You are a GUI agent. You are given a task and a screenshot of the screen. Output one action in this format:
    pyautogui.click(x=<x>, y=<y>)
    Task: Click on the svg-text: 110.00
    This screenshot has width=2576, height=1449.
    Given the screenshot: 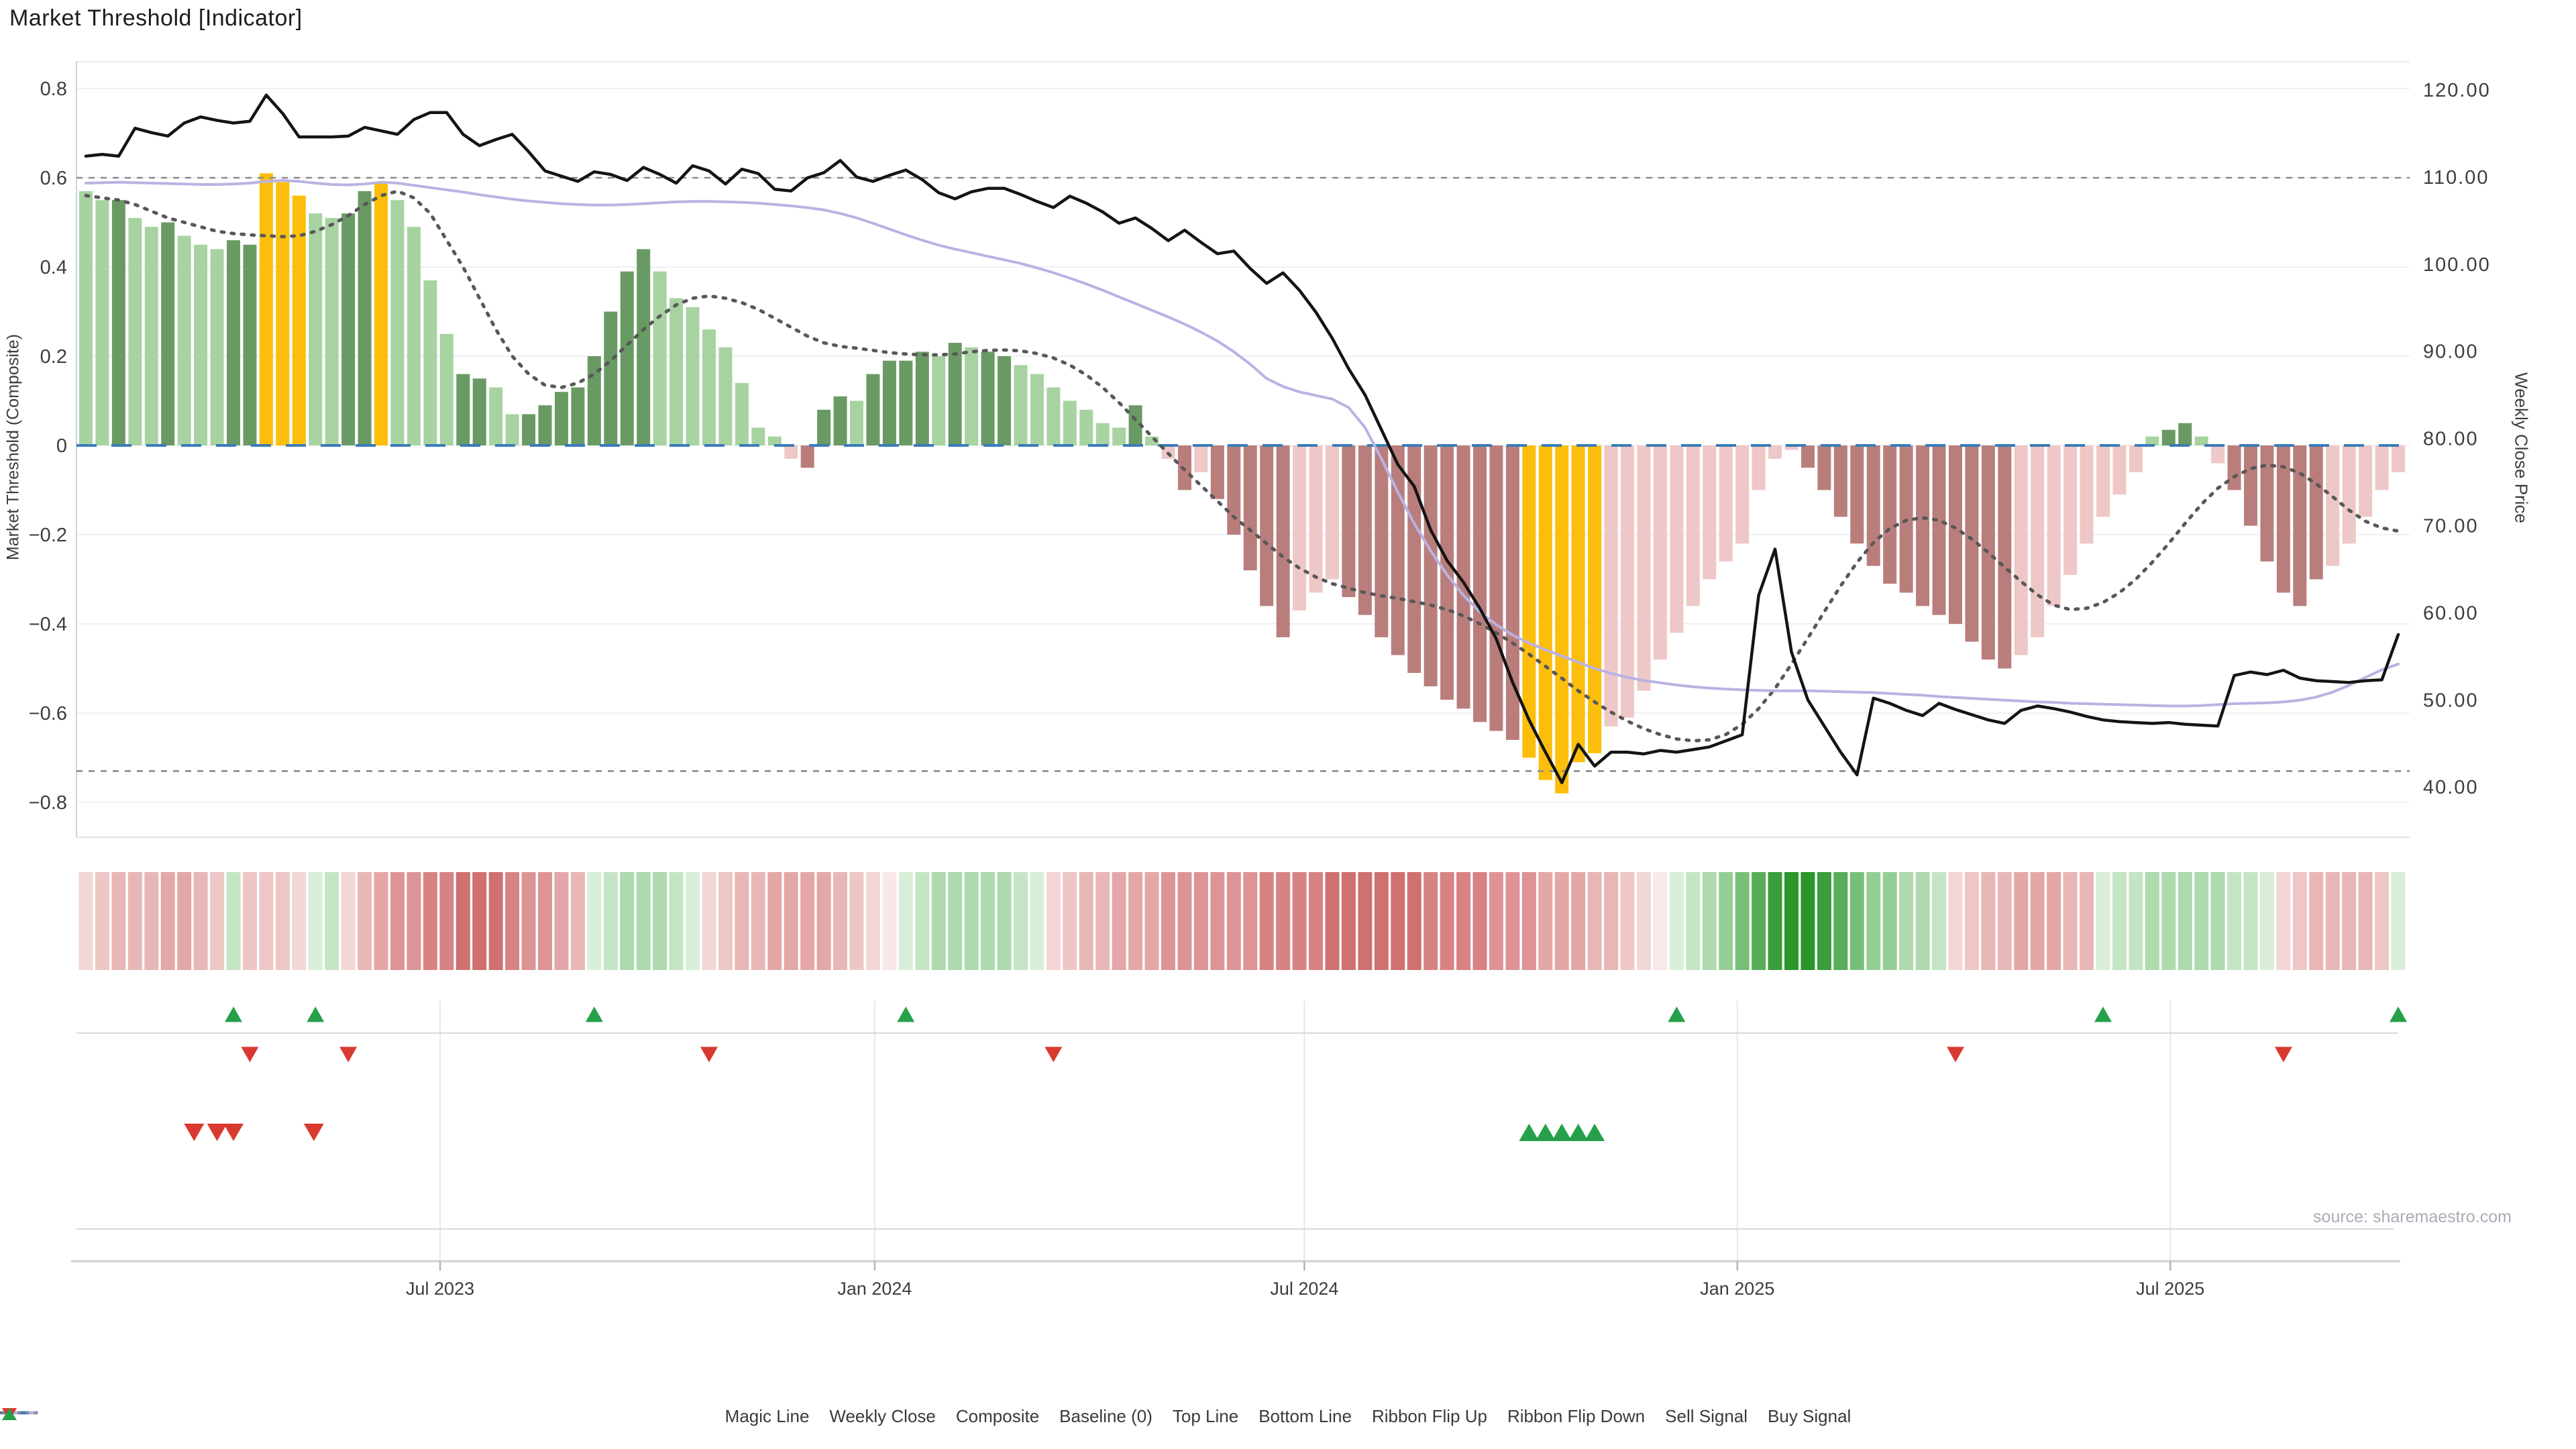 What is the action you would take?
    pyautogui.click(x=2456, y=178)
    